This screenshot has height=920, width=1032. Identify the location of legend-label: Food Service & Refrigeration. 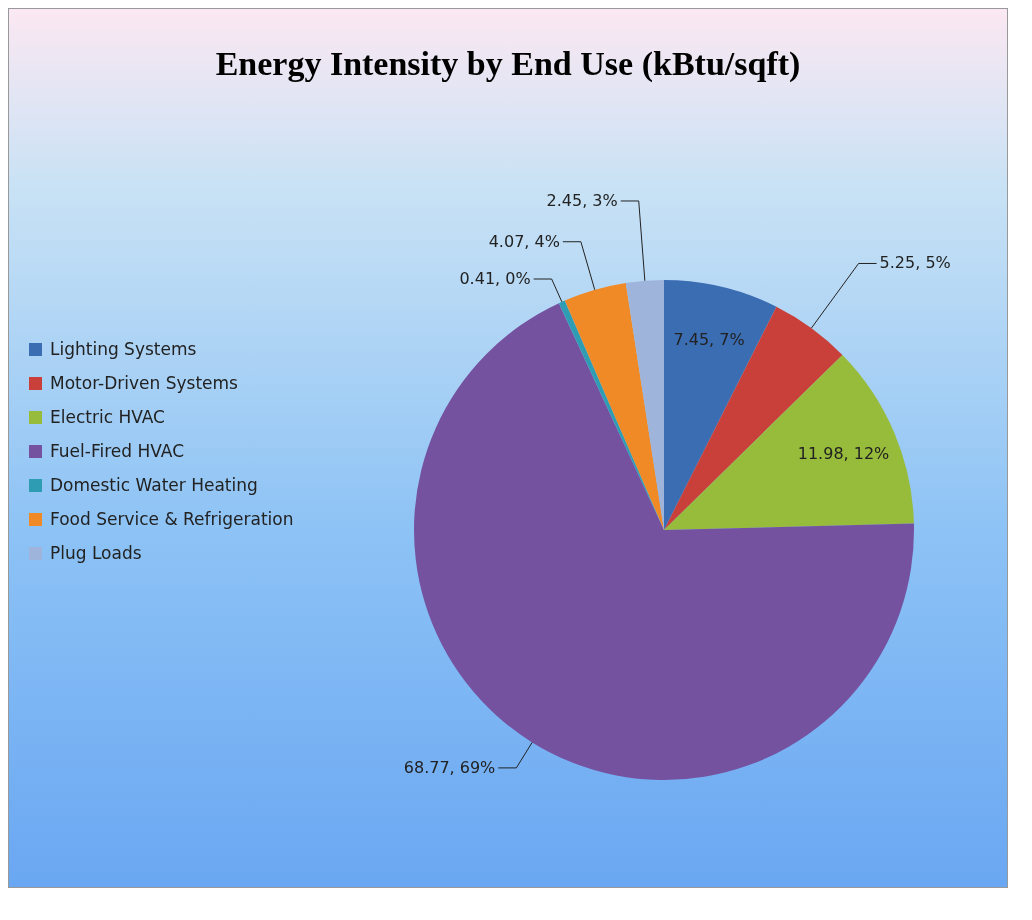
(172, 519).